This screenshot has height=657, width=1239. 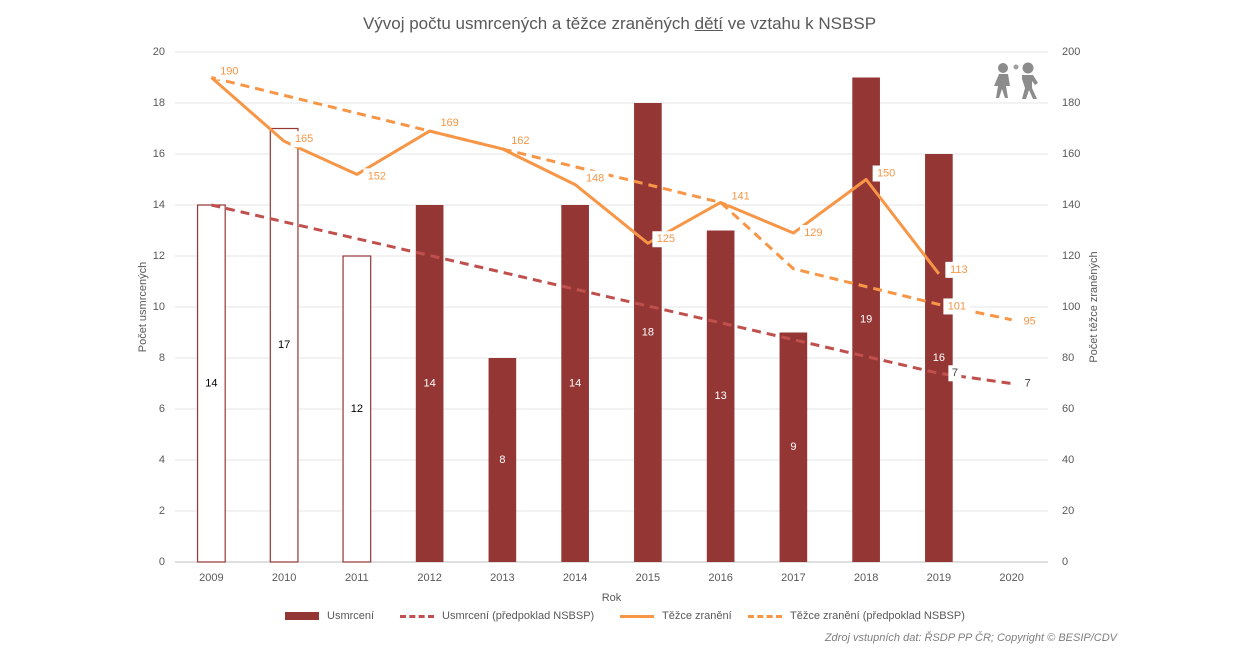 I want to click on y-left-axis-title: Počet usmrcených, so click(x=143, y=307).